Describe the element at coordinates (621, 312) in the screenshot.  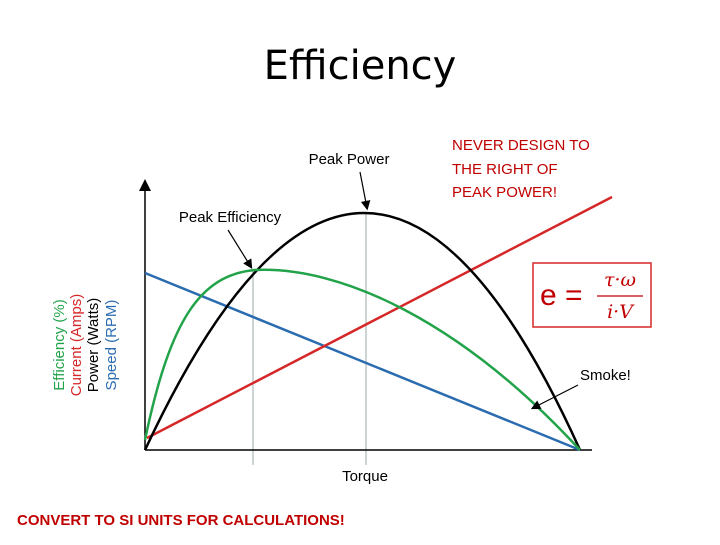
I see `formula-denominator: i·V` at that location.